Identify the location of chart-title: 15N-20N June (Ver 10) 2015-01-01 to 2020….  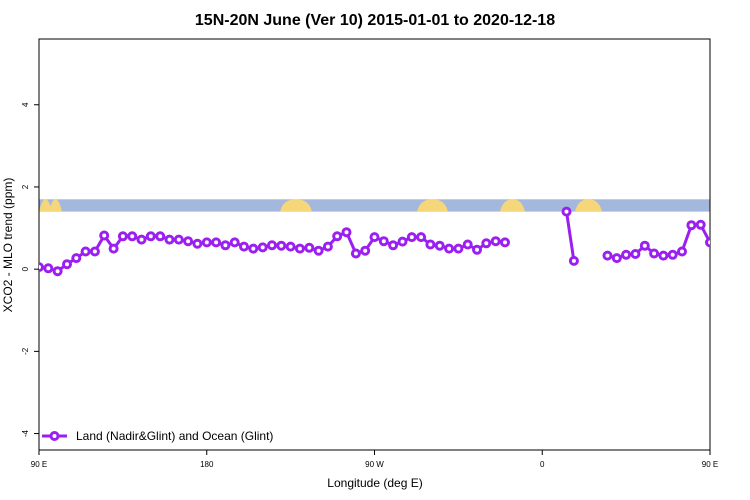
(375, 20).